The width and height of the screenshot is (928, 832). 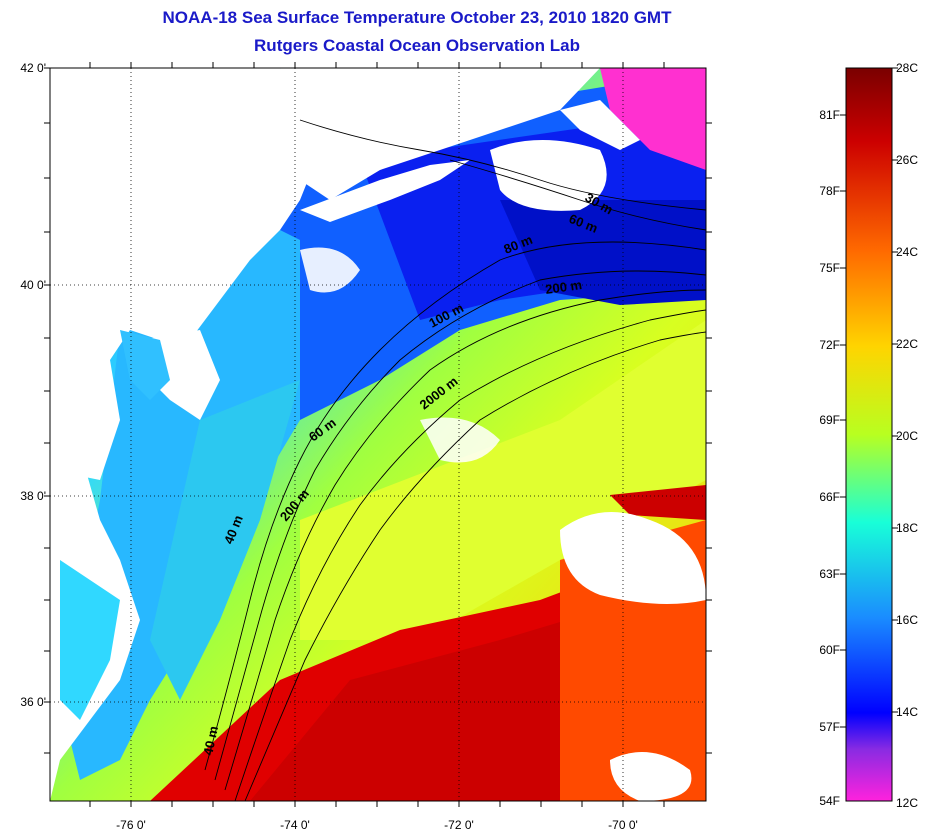 What do you see at coordinates (907, 344) in the screenshot?
I see `colorbar-c-label: 22C` at bounding box center [907, 344].